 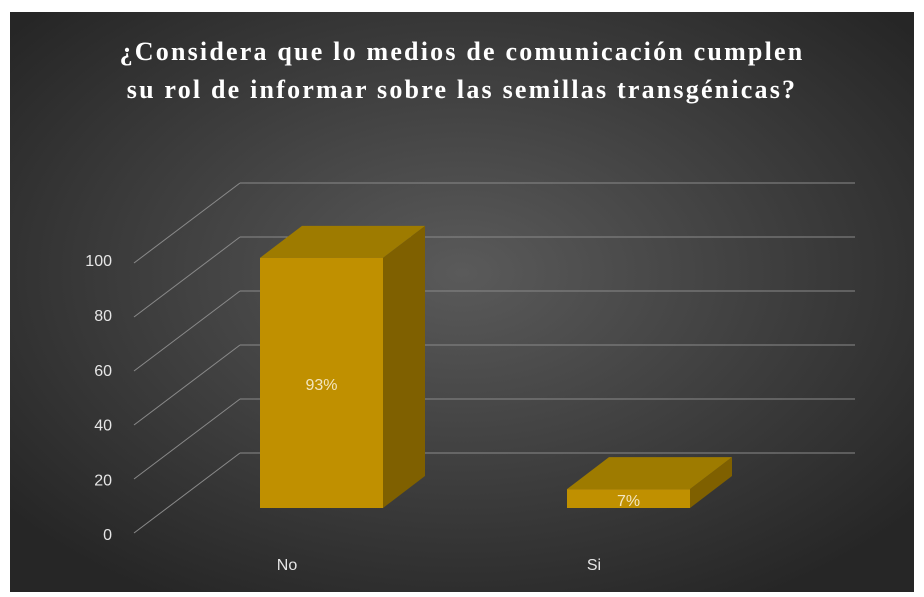 I want to click on y-tick-label: 40, so click(x=103, y=426).